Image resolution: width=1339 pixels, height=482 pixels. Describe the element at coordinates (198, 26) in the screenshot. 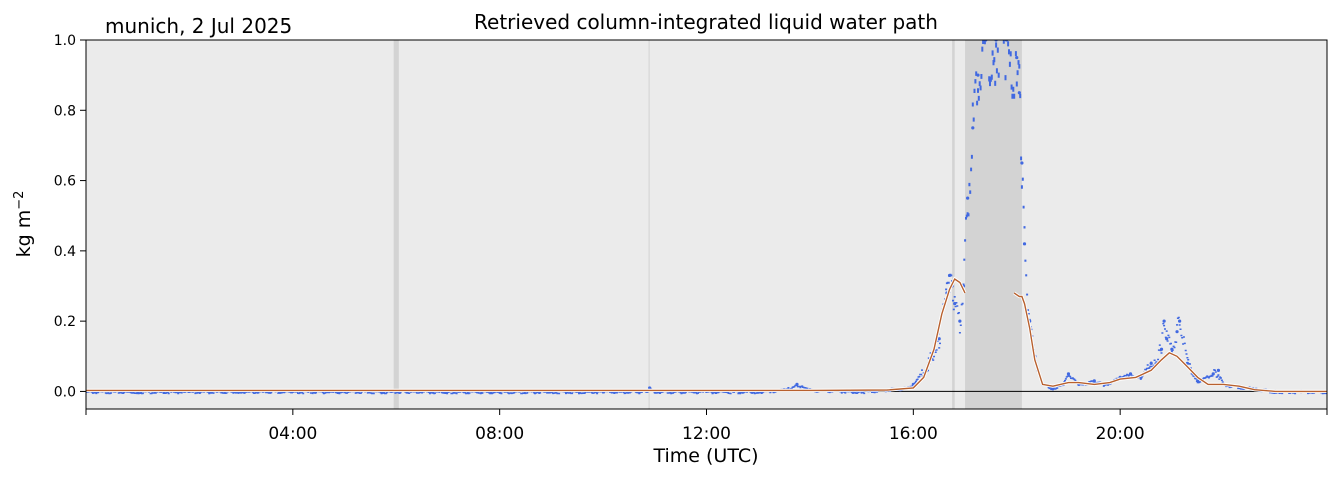

I see `chart-subtitle: munich, 2 Jul 2025` at that location.